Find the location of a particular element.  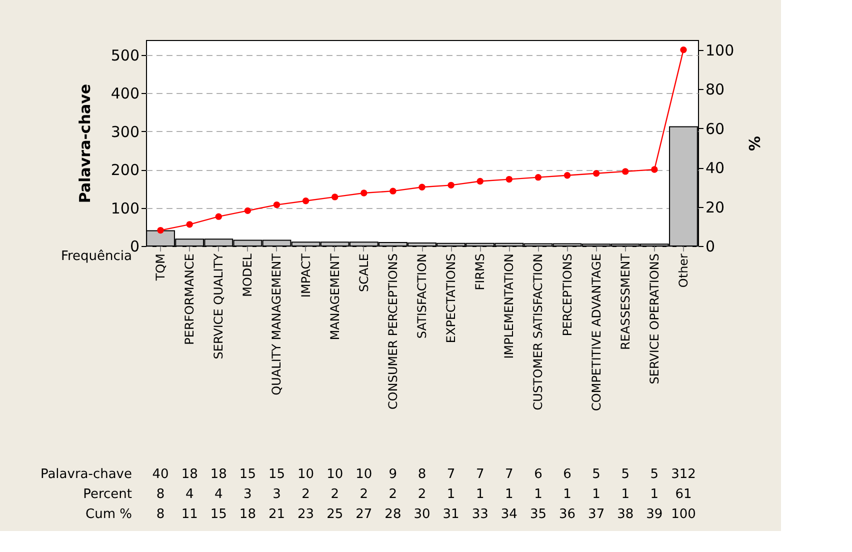

y-tick-label: 0 is located at coordinates (135, 247).